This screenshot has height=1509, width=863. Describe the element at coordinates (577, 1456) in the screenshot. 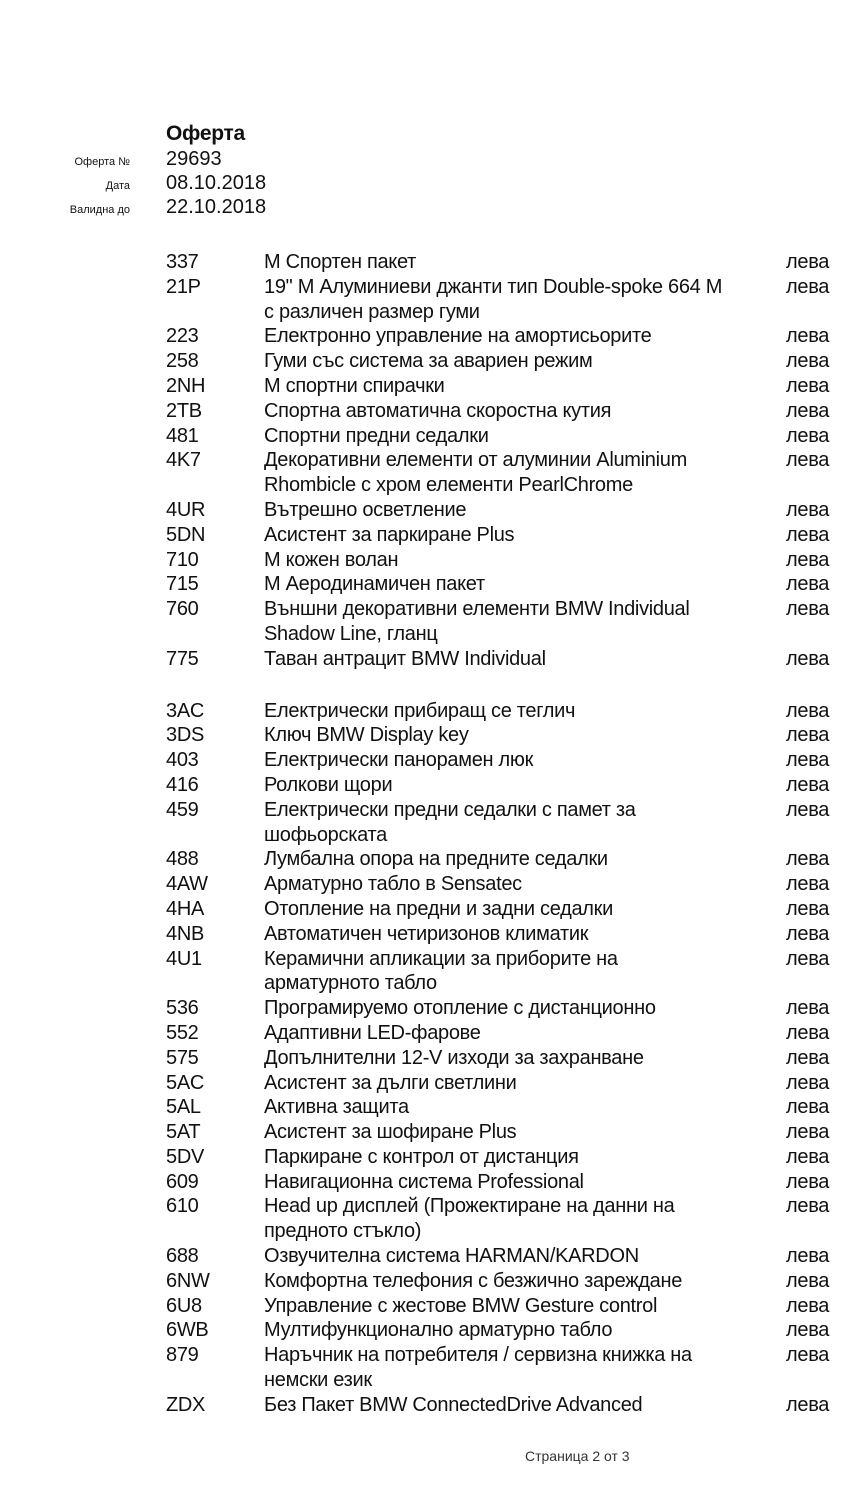

I see `page-number: Страница 2 от 3` at that location.